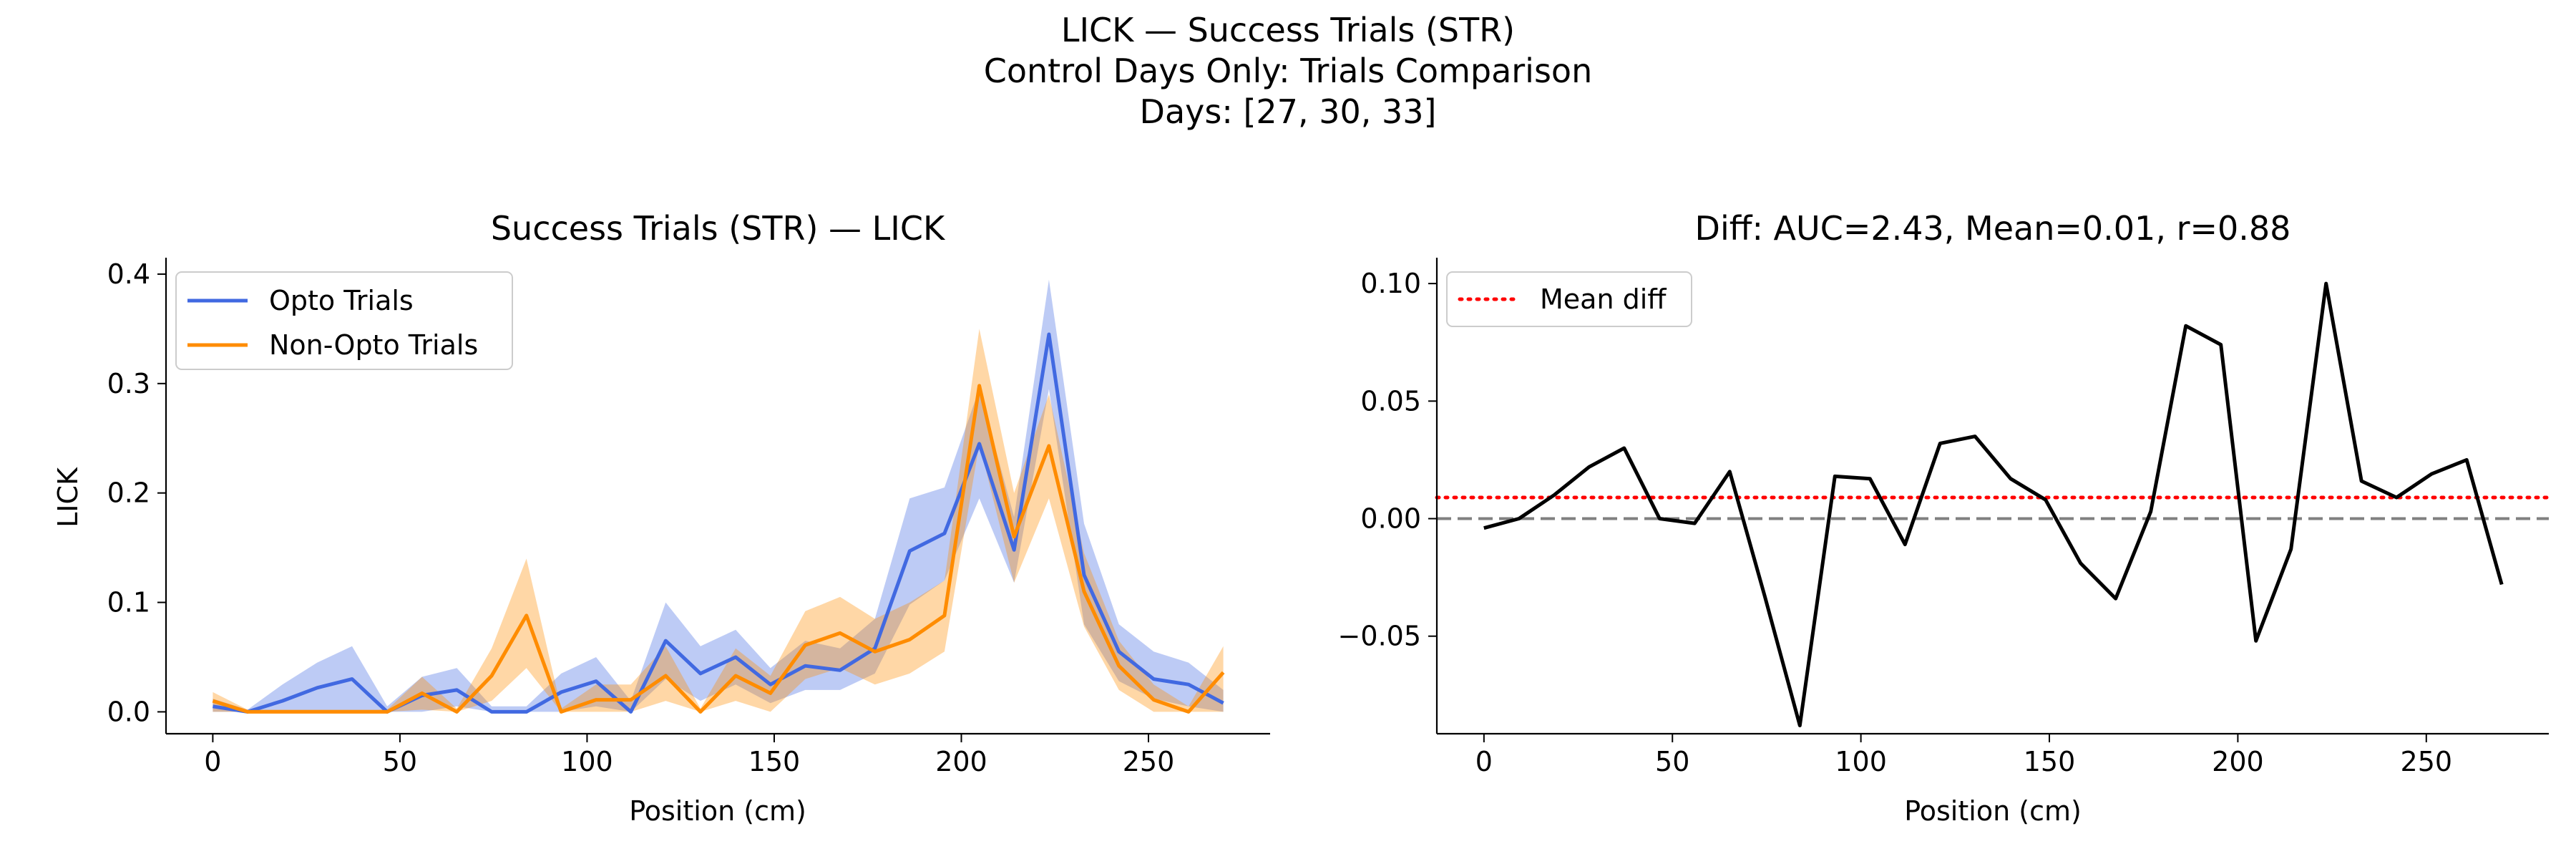 This screenshot has width=2576, height=859. What do you see at coordinates (717, 811) in the screenshot?
I see `left-x-axis-label: Position (cm)` at bounding box center [717, 811].